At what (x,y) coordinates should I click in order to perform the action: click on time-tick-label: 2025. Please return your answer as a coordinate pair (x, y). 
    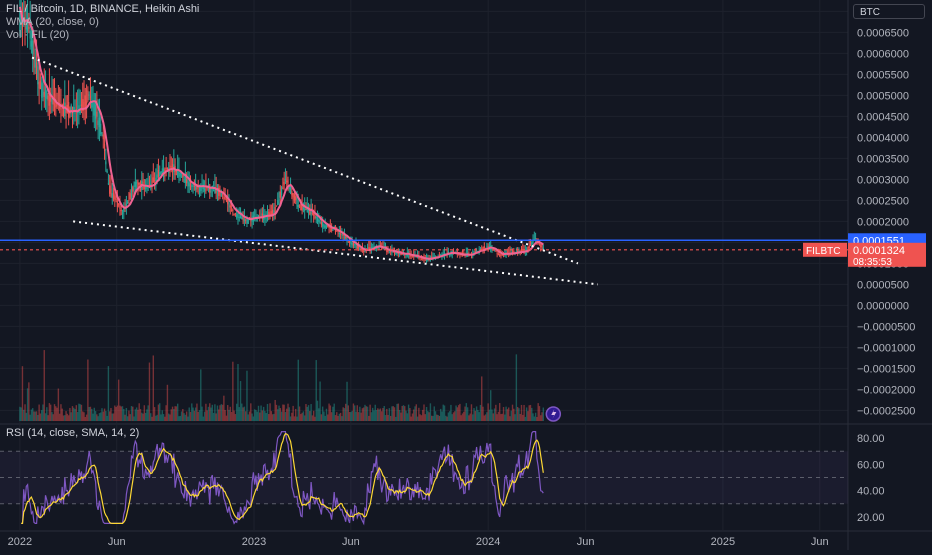
    Looking at the image, I should click on (723, 542).